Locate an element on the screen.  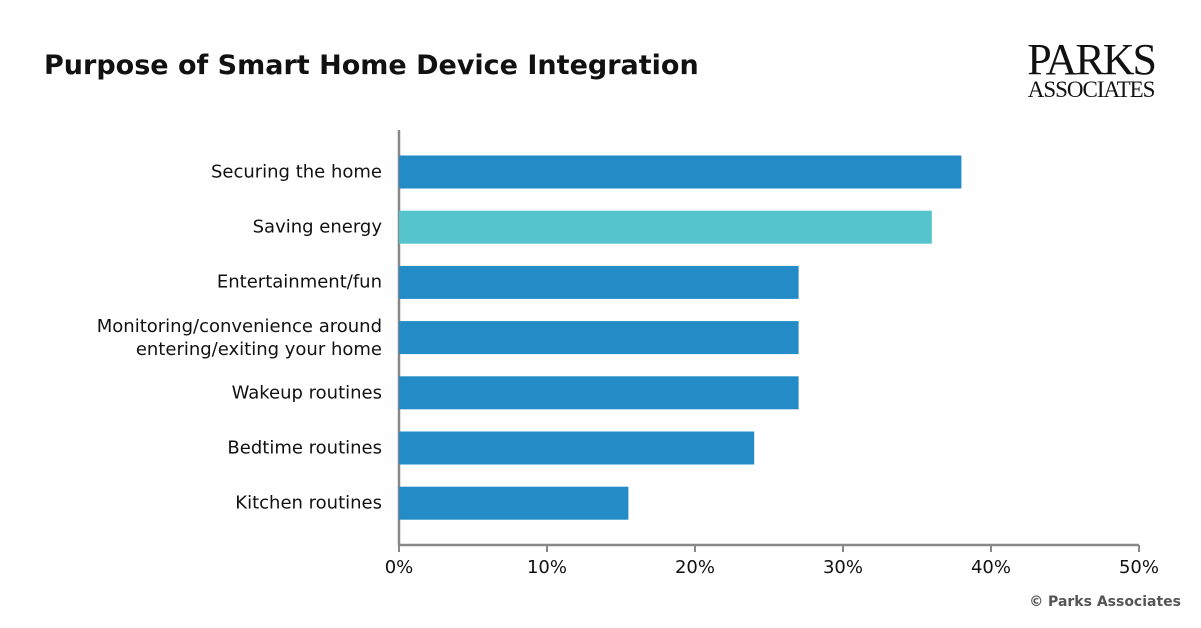
logo: PARKS ASSOCIATES is located at coordinates (1092, 68).